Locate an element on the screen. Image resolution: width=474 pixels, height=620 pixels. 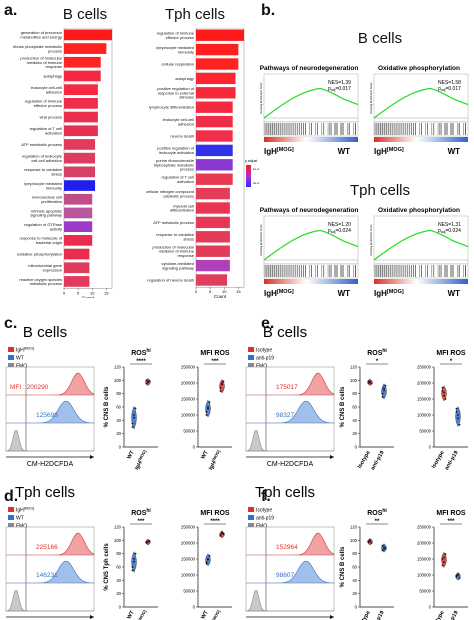
violin-xlabel: WT is located at coordinates (205, 454).